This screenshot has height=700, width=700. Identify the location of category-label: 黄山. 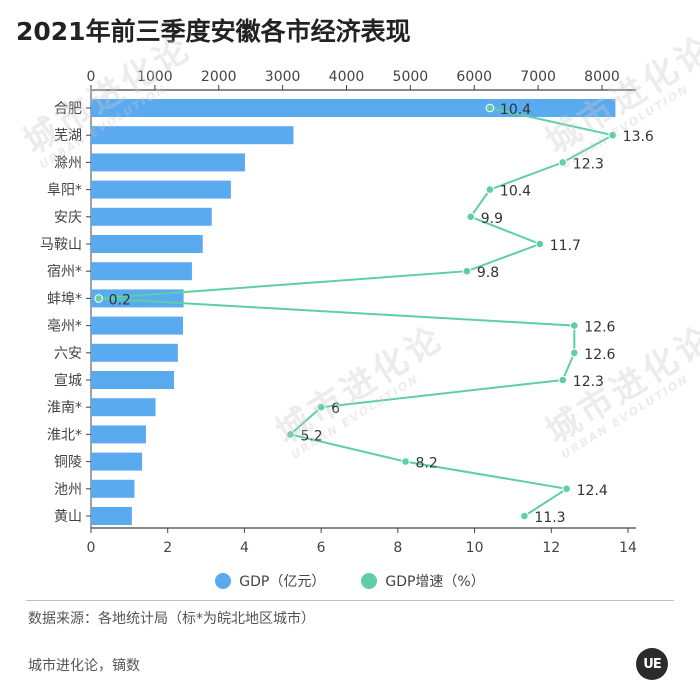
(68, 516).